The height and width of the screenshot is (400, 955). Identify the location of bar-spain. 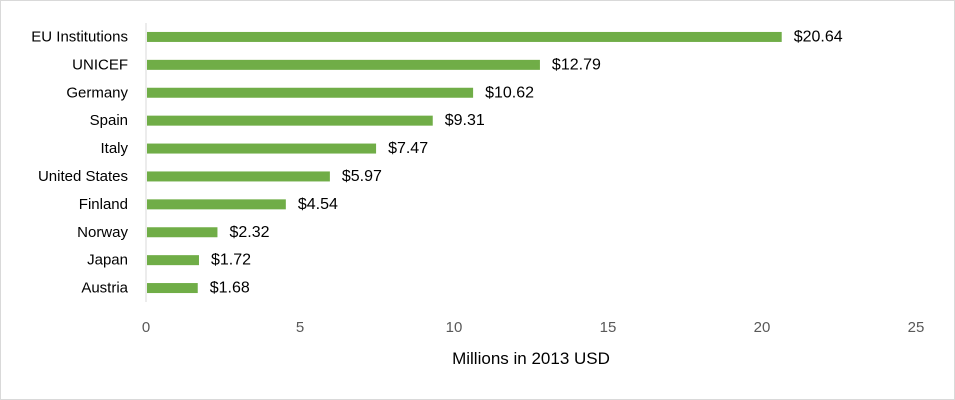
(290, 120).